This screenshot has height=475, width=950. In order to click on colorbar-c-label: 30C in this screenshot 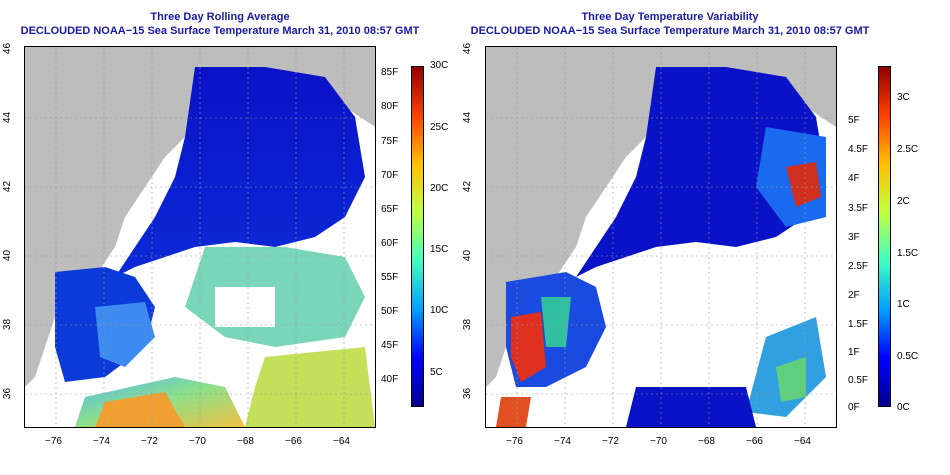, I will do `click(439, 65)`.